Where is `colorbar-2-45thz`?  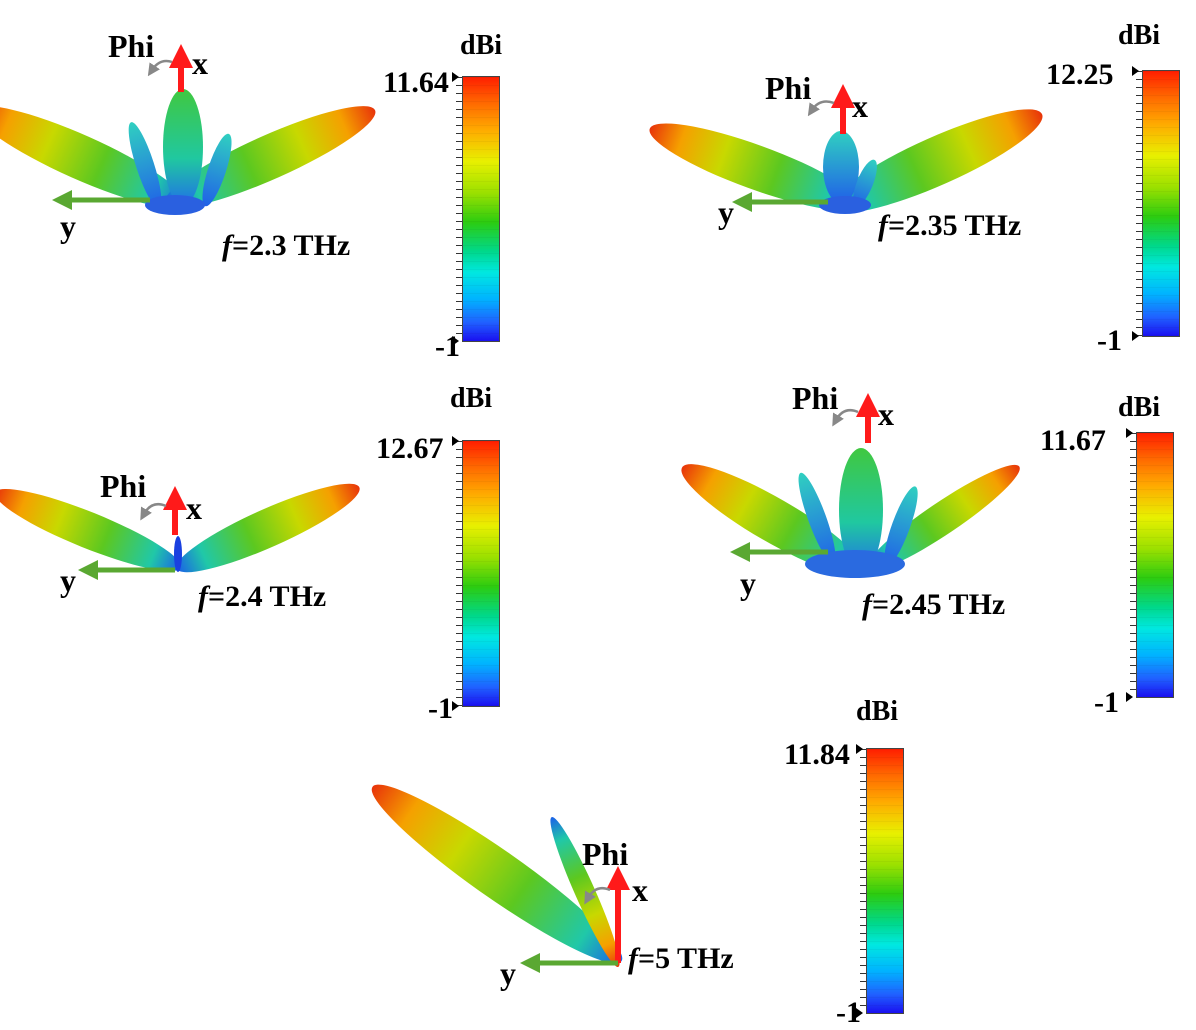
colorbar-2-45thz is located at coordinates (1150, 565).